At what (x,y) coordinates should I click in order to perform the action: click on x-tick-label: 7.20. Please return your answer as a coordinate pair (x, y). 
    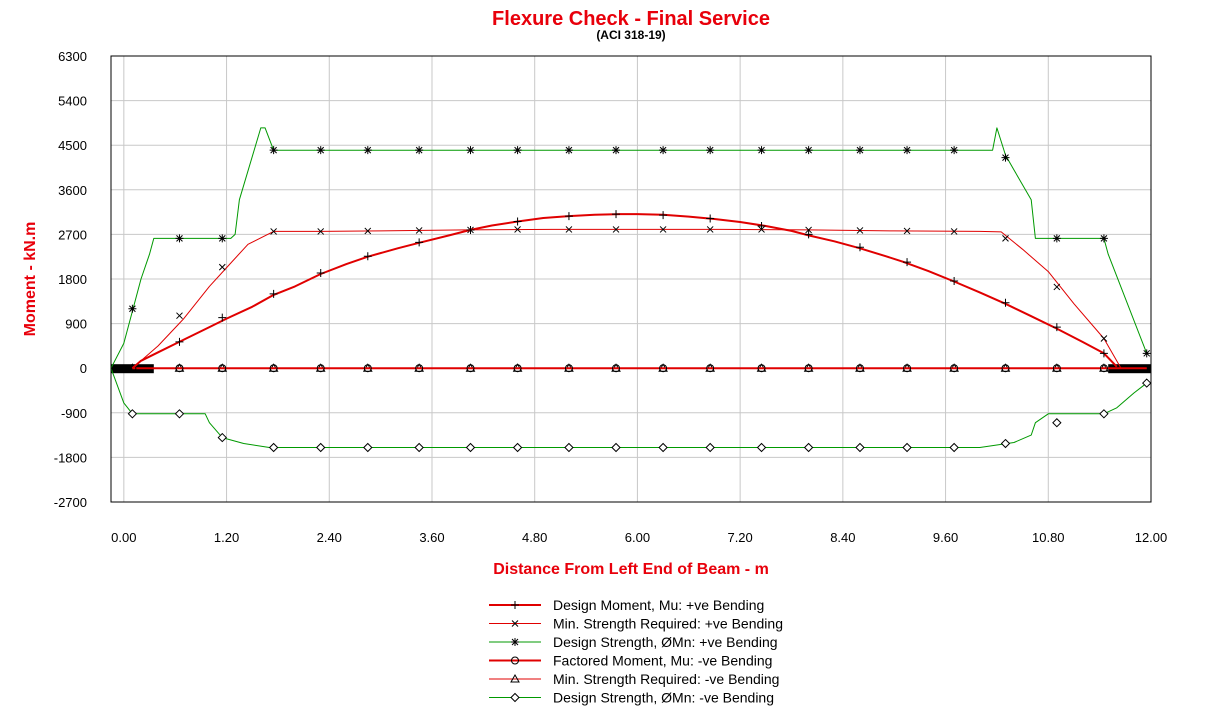
    Looking at the image, I should click on (739, 537).